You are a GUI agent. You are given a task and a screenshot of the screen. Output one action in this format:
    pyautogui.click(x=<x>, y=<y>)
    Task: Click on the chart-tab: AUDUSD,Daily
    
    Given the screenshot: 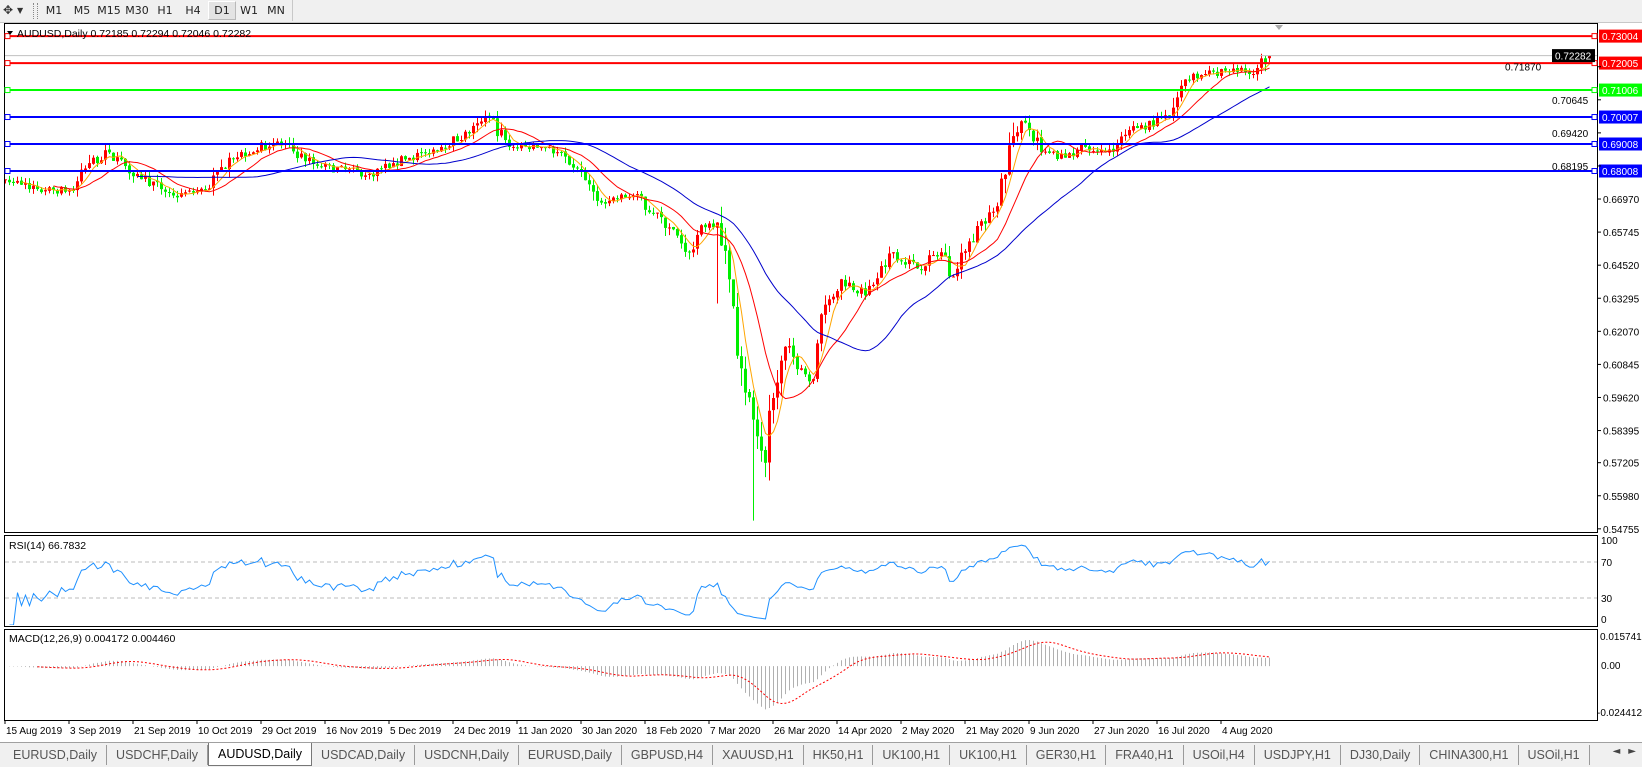 What is the action you would take?
    pyautogui.click(x=260, y=754)
    